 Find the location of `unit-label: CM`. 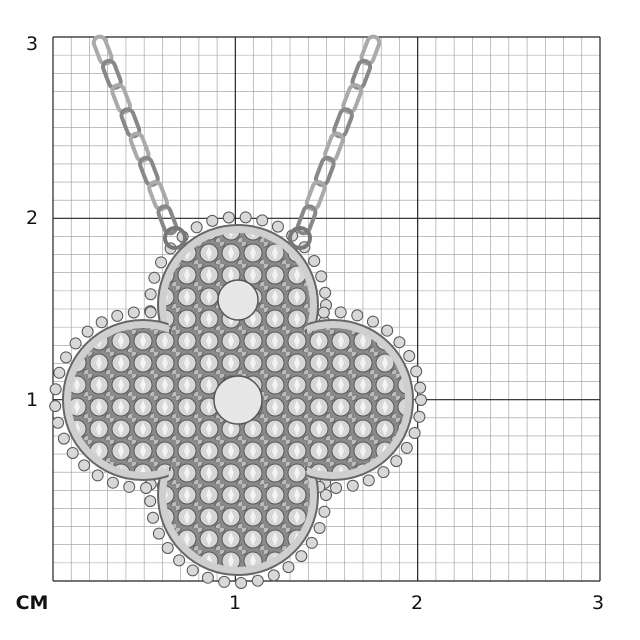

unit-label: CM is located at coordinates (32, 603).